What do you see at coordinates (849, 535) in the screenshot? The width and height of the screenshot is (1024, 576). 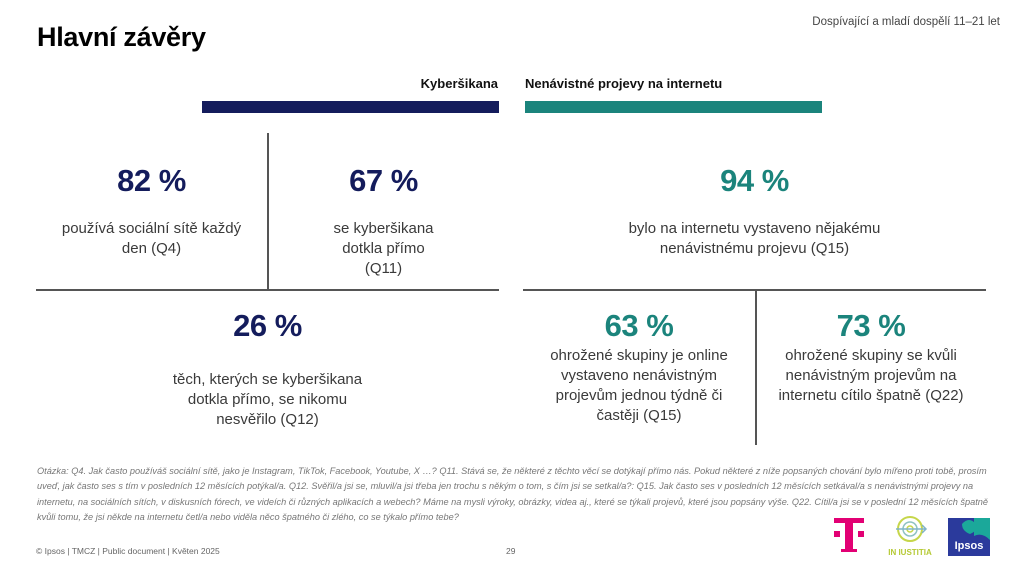 I see `telekom-logo` at bounding box center [849, 535].